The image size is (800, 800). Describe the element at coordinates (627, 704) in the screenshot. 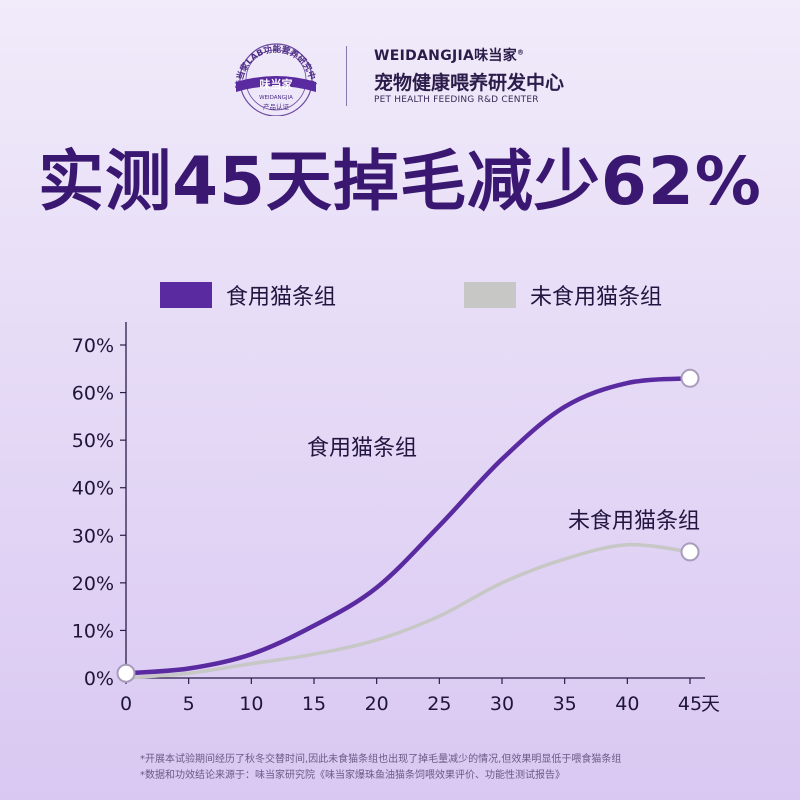

I see `x-tick-label: 40` at that location.